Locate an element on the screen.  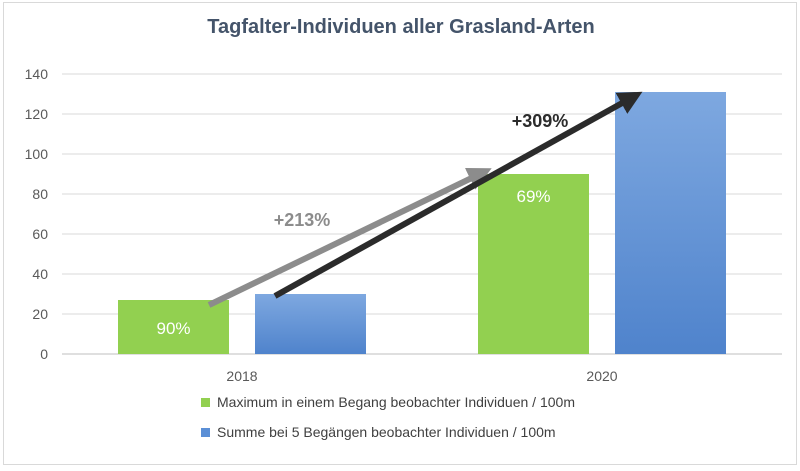
y-tick-label: 60 is located at coordinates (40, 234).